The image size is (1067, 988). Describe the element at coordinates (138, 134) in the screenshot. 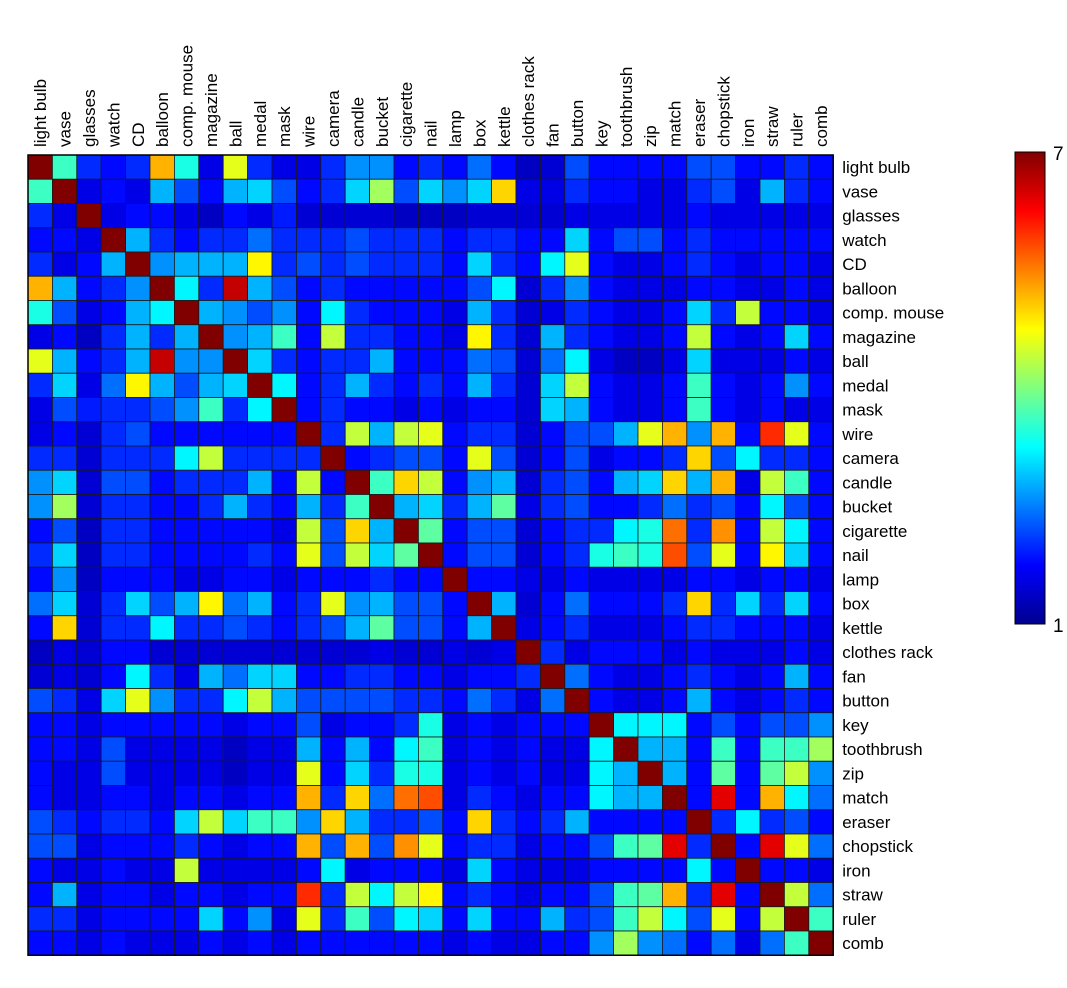

I see `x-tick-label: CD` at that location.